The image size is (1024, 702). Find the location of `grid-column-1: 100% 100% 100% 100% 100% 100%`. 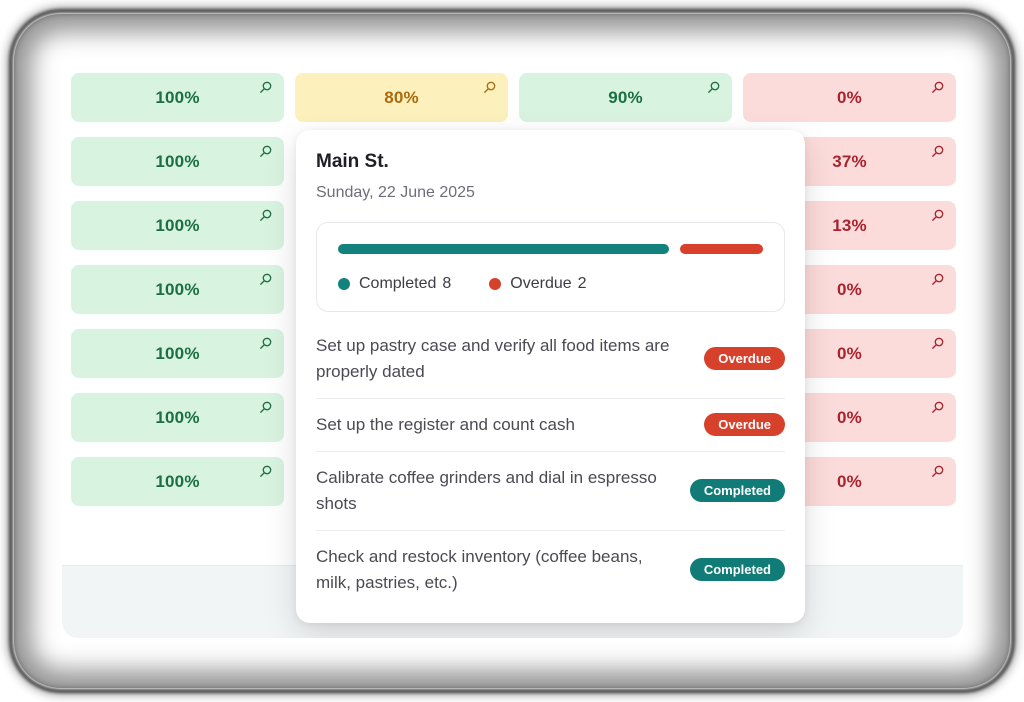

grid-column-1: 100% 100% 100% 100% 100% 100% is located at coordinates (177, 289).